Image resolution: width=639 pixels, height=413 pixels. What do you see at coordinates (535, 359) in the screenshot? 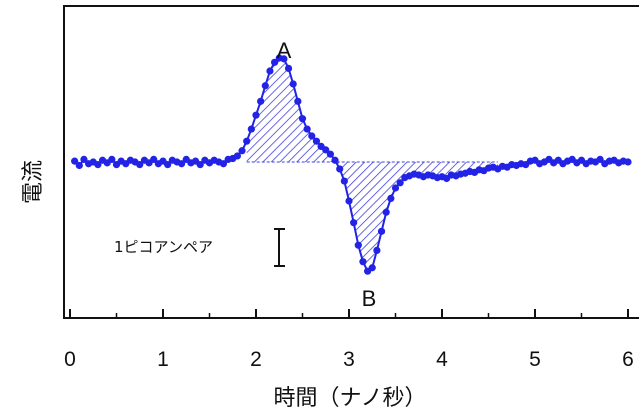
I see `x-tick-label: 5` at bounding box center [535, 359].